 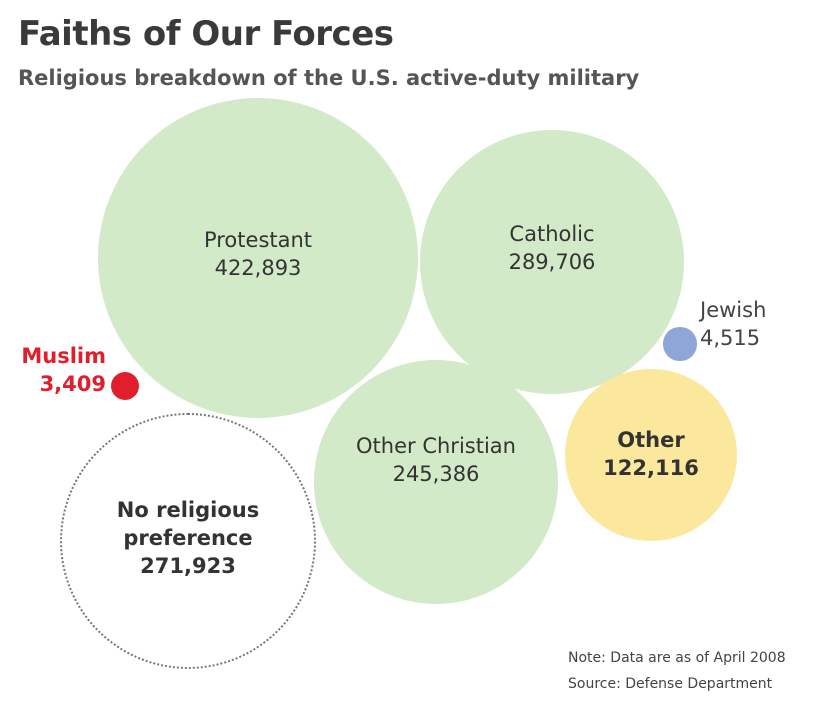 I want to click on value-label: 289,706, so click(x=552, y=262).